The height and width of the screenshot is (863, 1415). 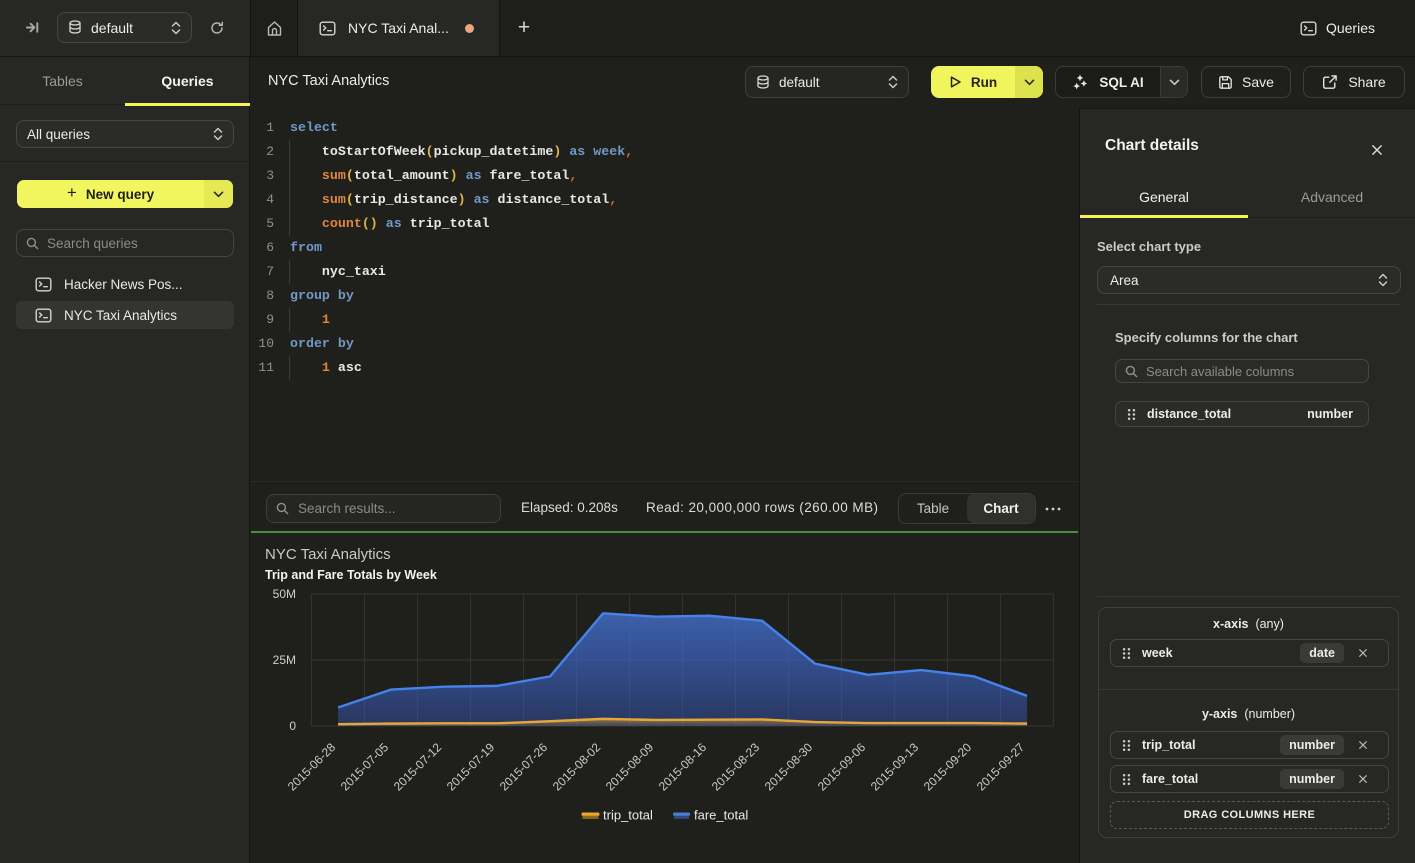 What do you see at coordinates (524, 767) in the screenshot?
I see `svg-text: 2015-07-26` at bounding box center [524, 767].